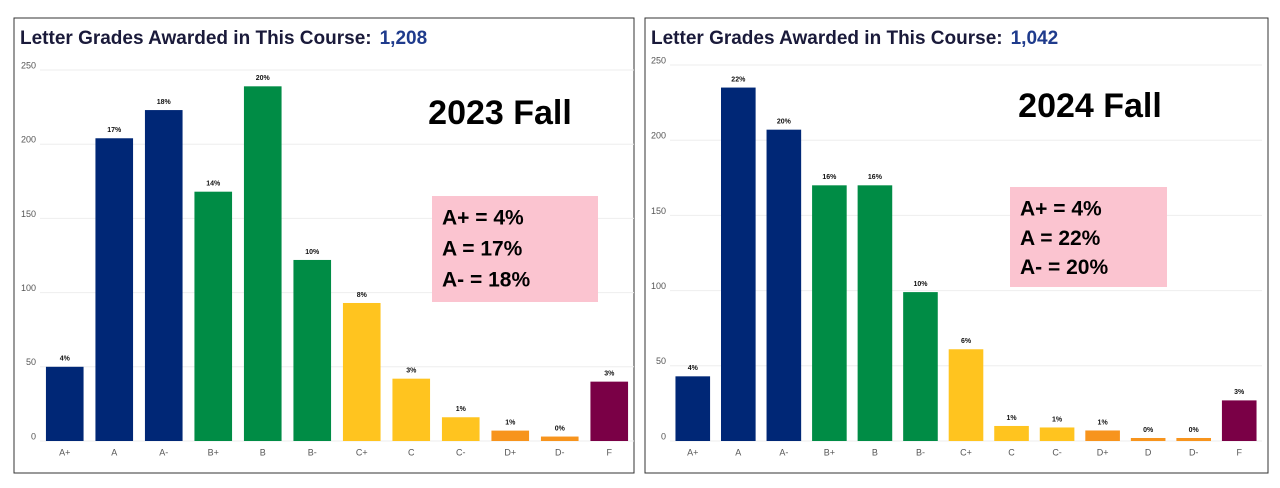 The height and width of the screenshot is (488, 1280). Describe the element at coordinates (362, 295) in the screenshot. I see `value-label: 8%` at that location.